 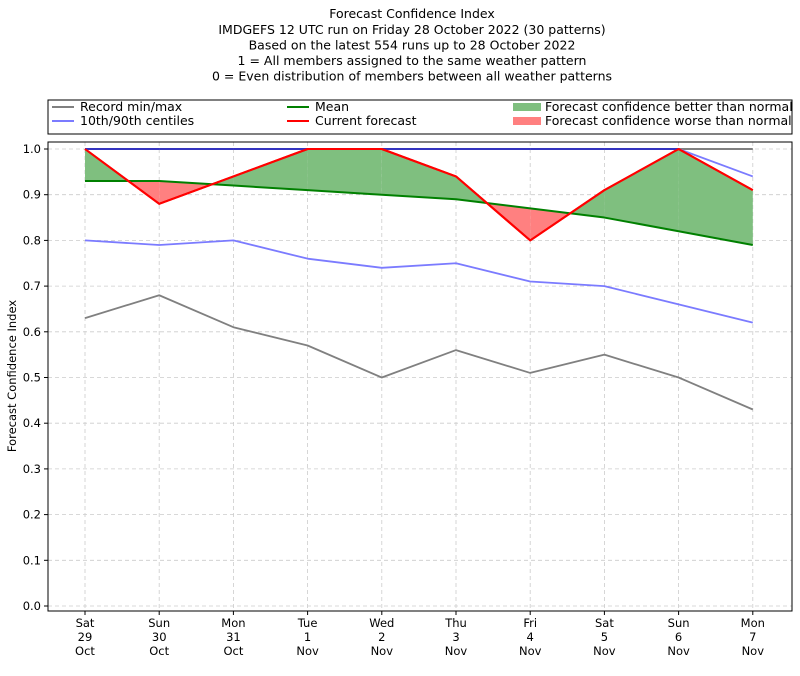 I want to click on y-tick-label: 1.0, so click(x=32, y=149).